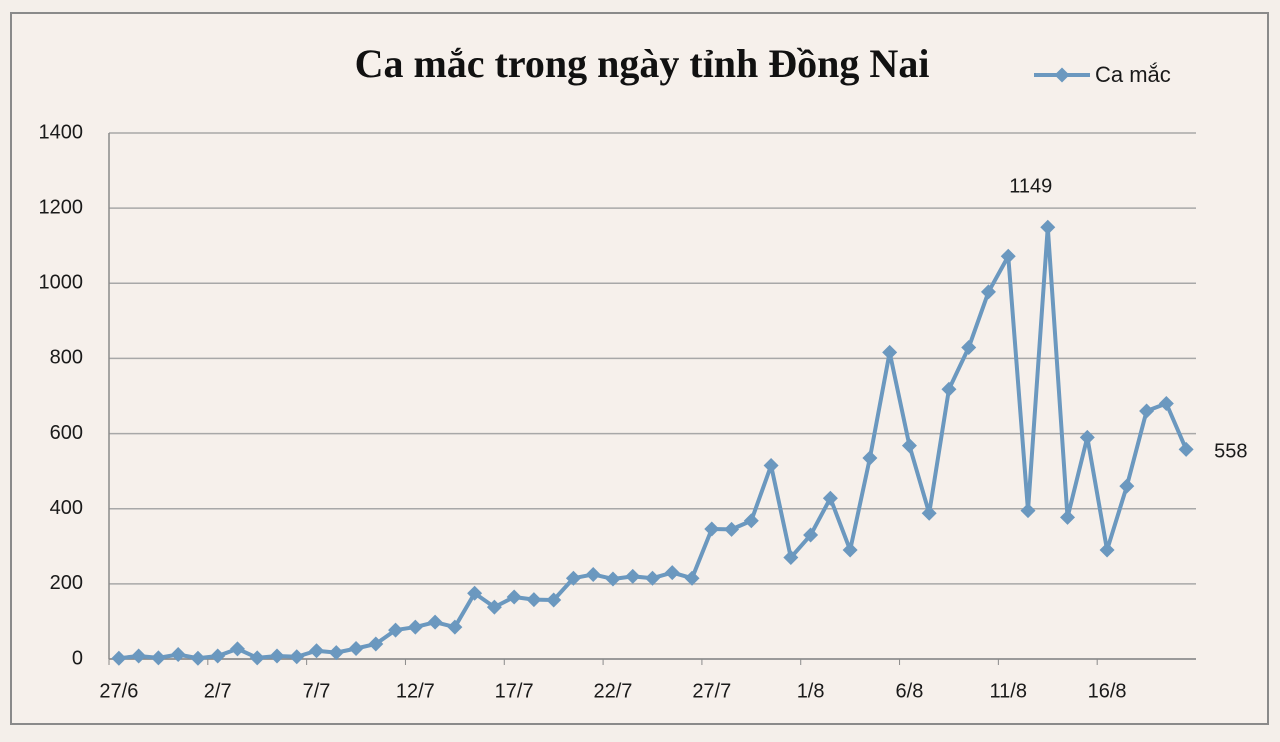 The width and height of the screenshot is (1280, 742). Describe the element at coordinates (1062, 75) in the screenshot. I see `legend-marker` at that location.